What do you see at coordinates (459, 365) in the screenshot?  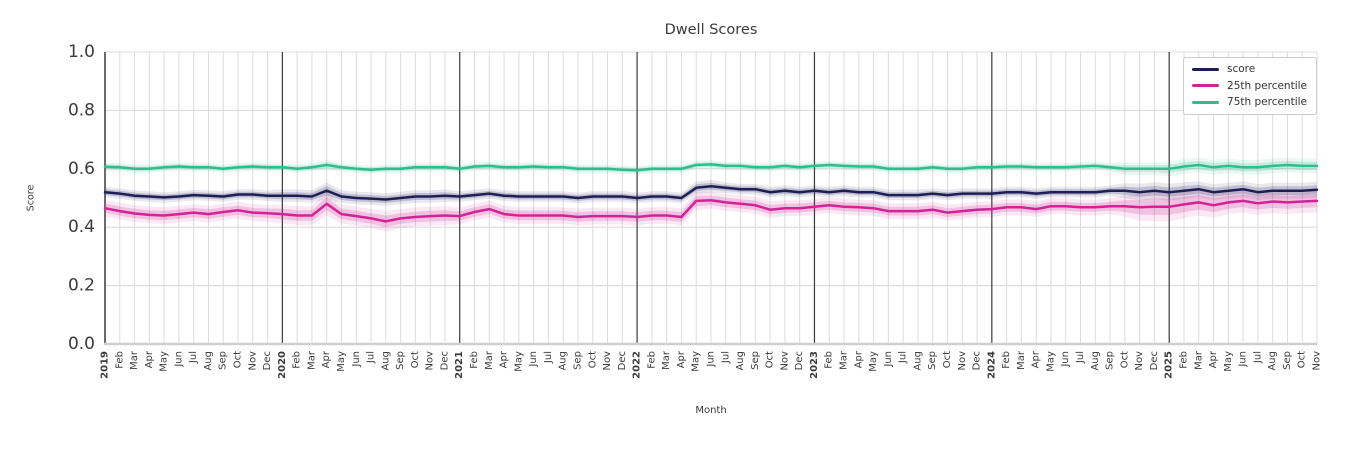 I see `svg-text: 2021` at bounding box center [459, 365].